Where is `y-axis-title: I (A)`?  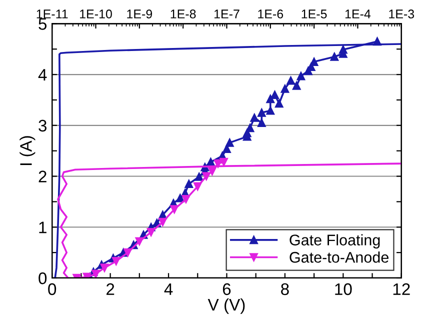
y-axis-title: I (A) is located at coordinates (28, 151).